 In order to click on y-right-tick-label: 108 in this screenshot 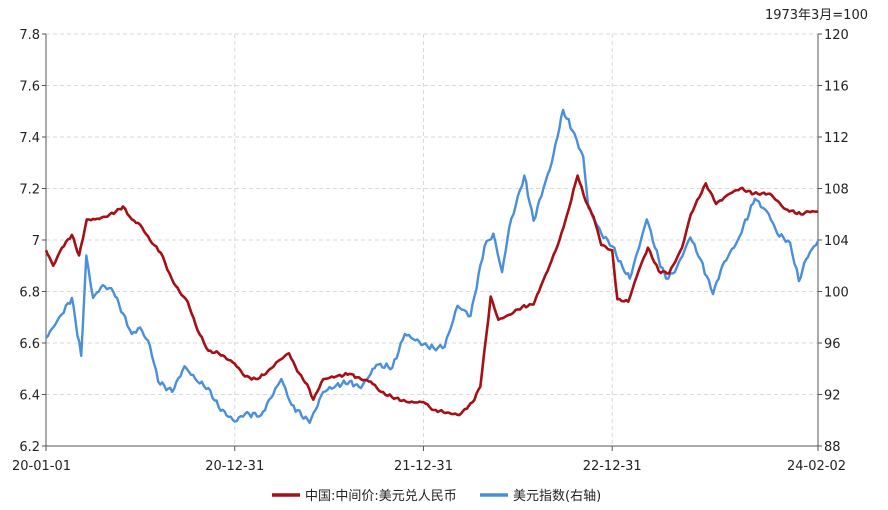, I will do `click(836, 190)`.